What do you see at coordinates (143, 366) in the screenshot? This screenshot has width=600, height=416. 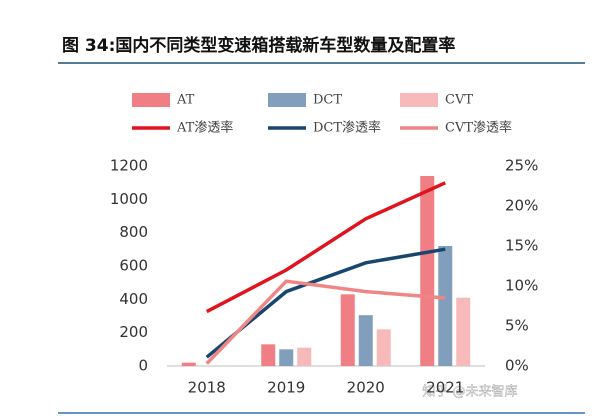 I see `y-tick-label: 0` at bounding box center [143, 366].